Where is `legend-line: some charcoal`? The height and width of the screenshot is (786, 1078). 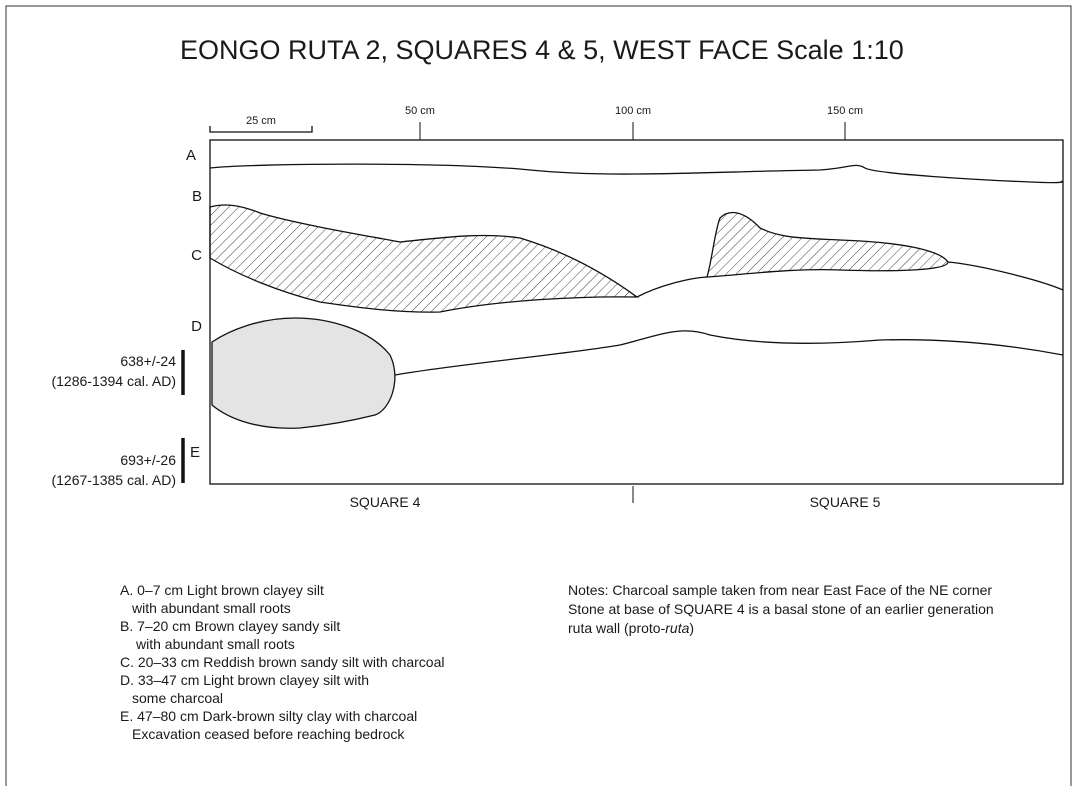
legend-line: some charcoal is located at coordinates (177, 698).